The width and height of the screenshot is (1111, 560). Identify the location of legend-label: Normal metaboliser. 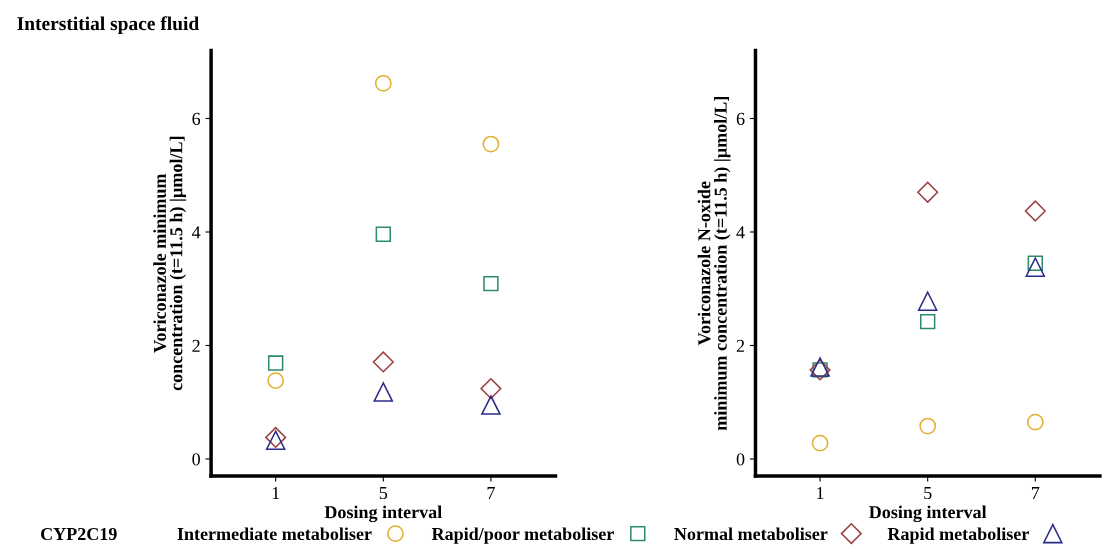
(751, 534).